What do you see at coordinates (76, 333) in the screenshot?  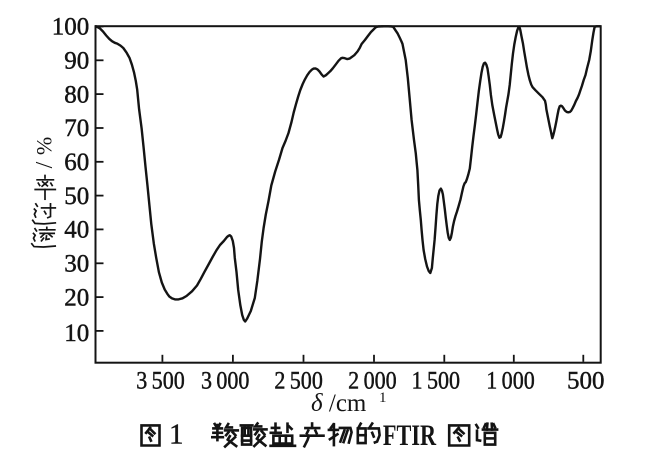 I see `svg-text: 10` at bounding box center [76, 333].